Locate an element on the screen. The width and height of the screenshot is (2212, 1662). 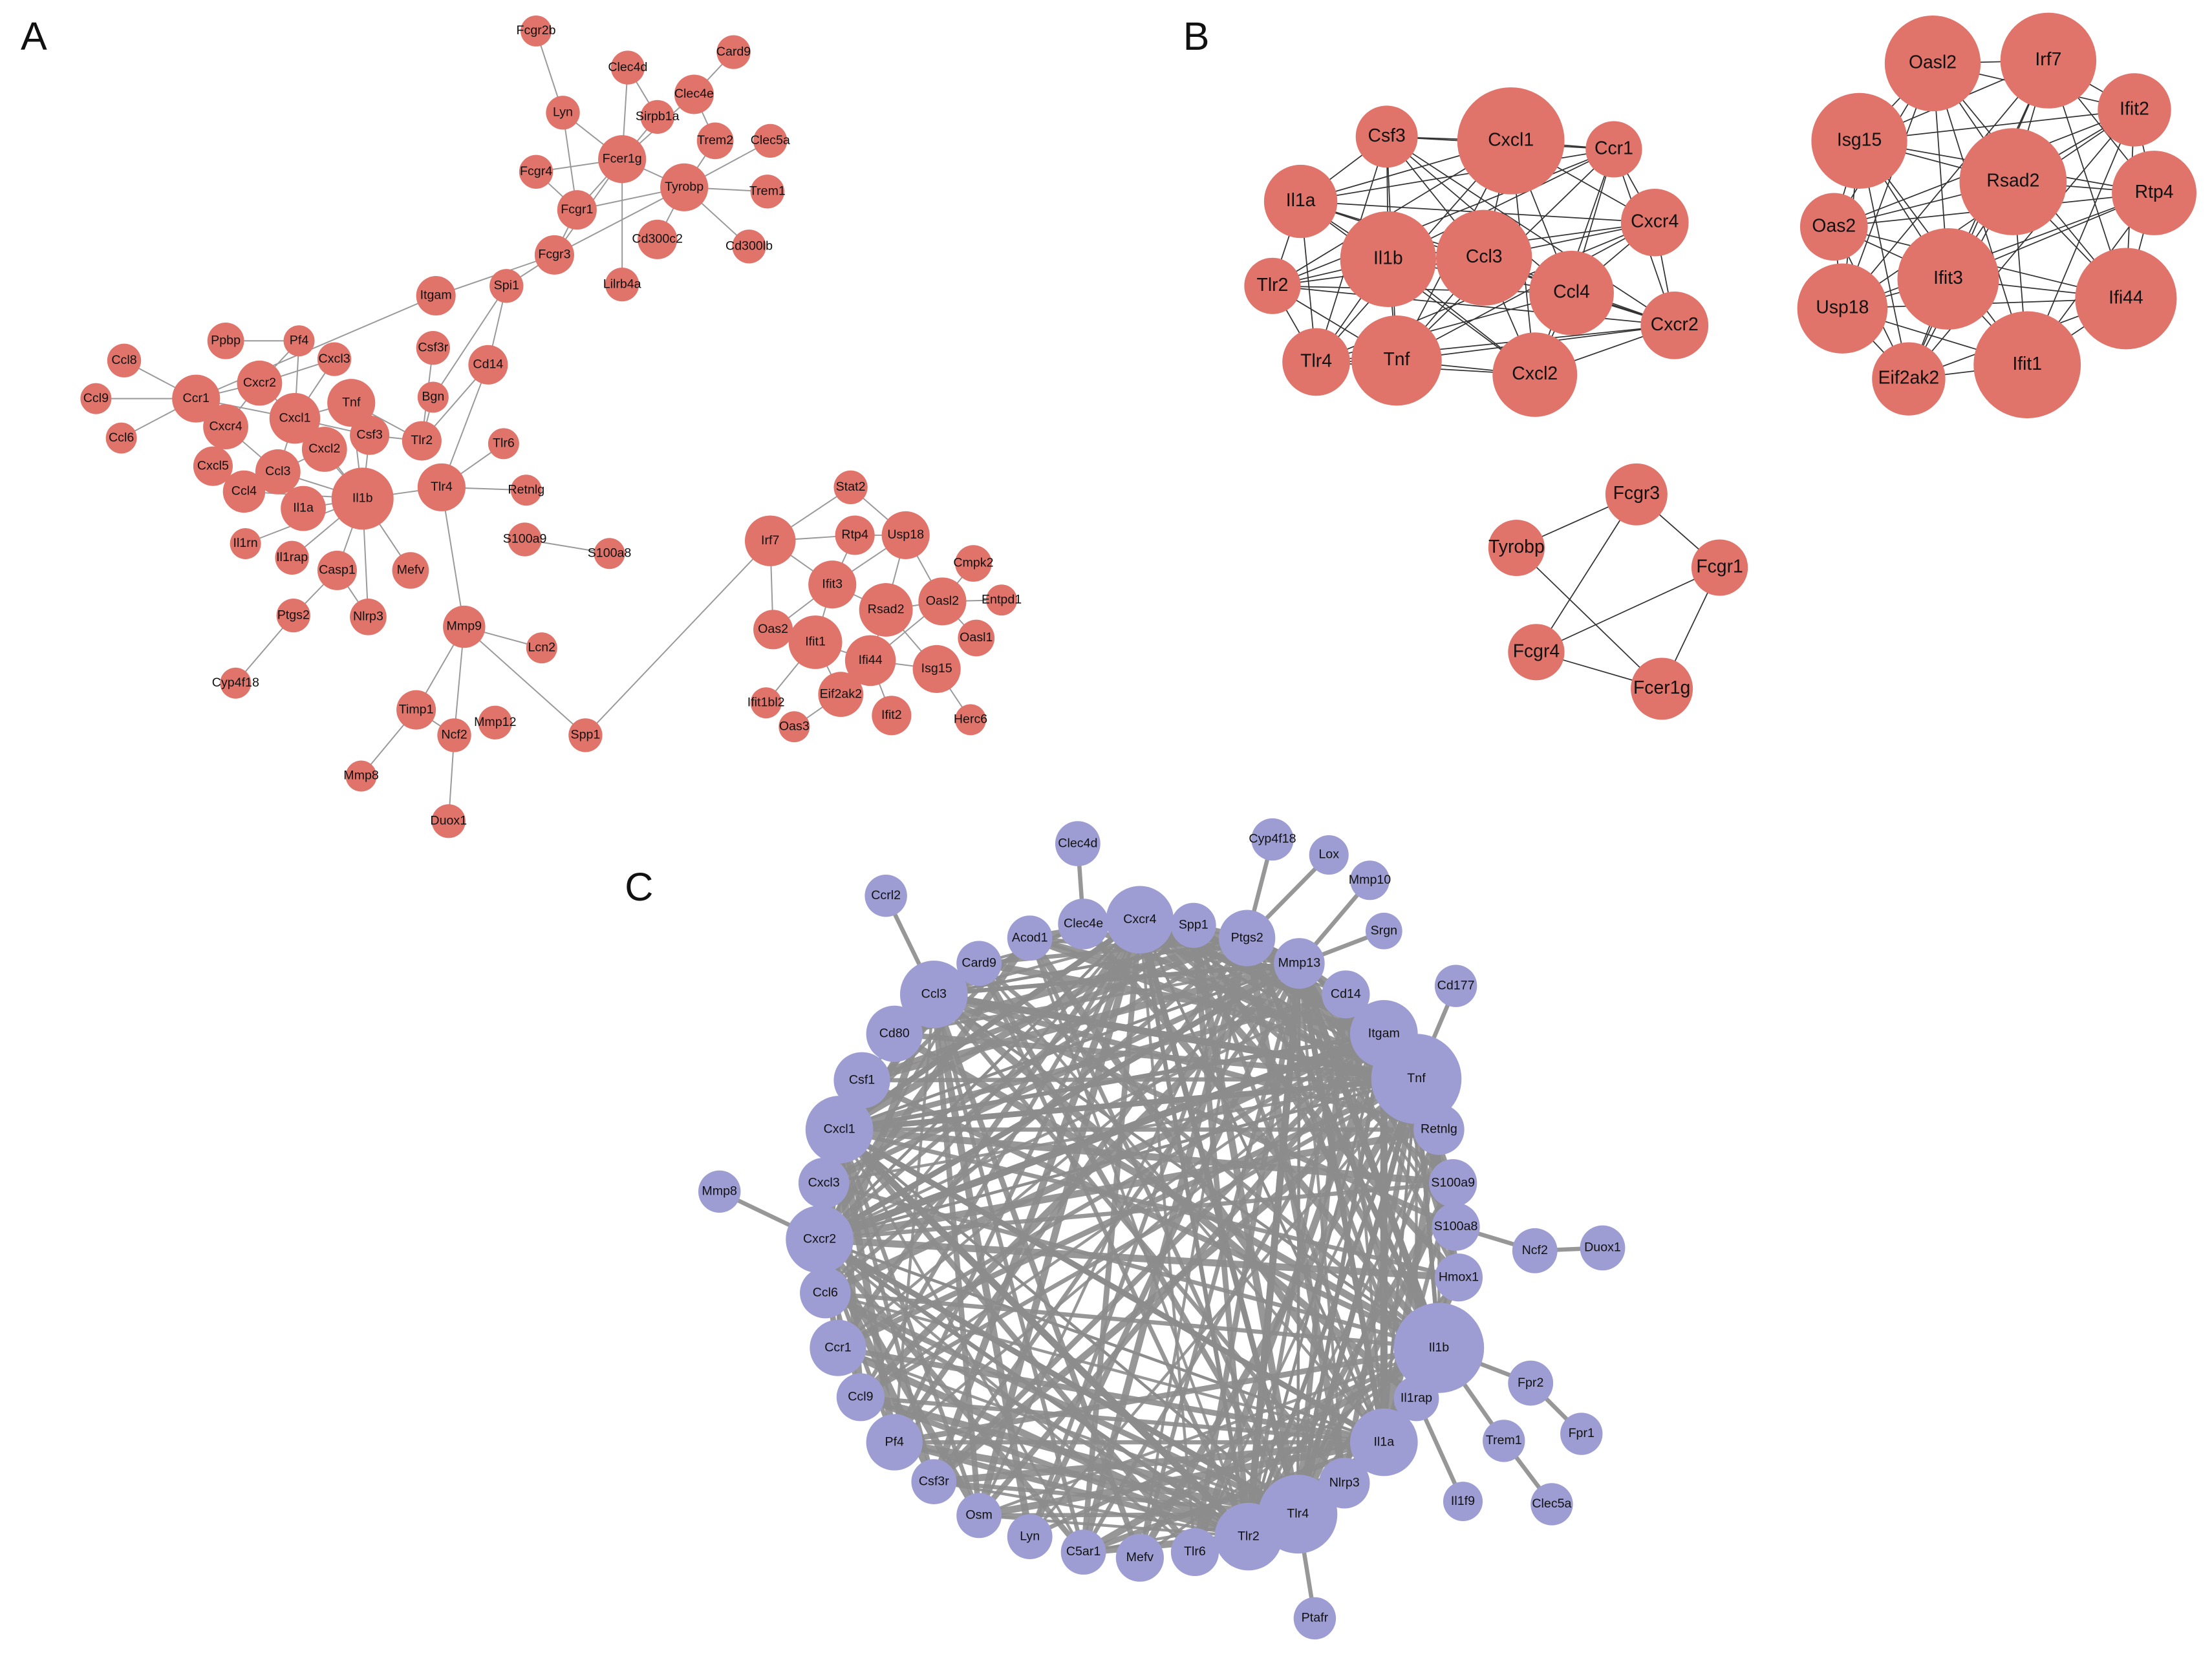
node-label: Rsad2 is located at coordinates (2012, 181).